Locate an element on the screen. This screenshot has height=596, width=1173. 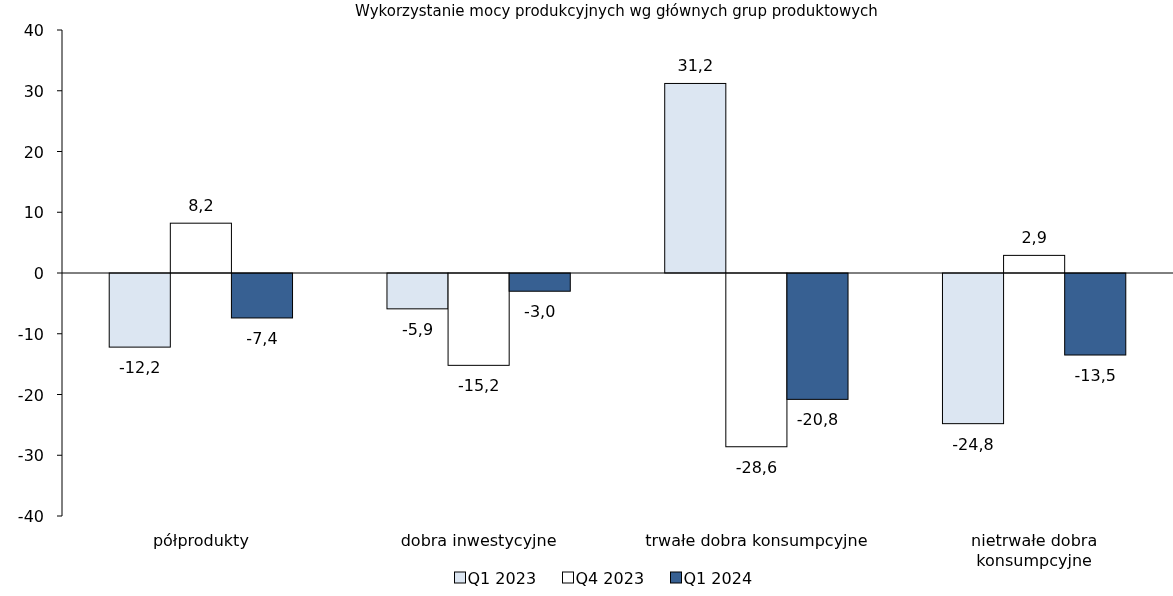
y-tick-label: 10 is located at coordinates (33, 213).